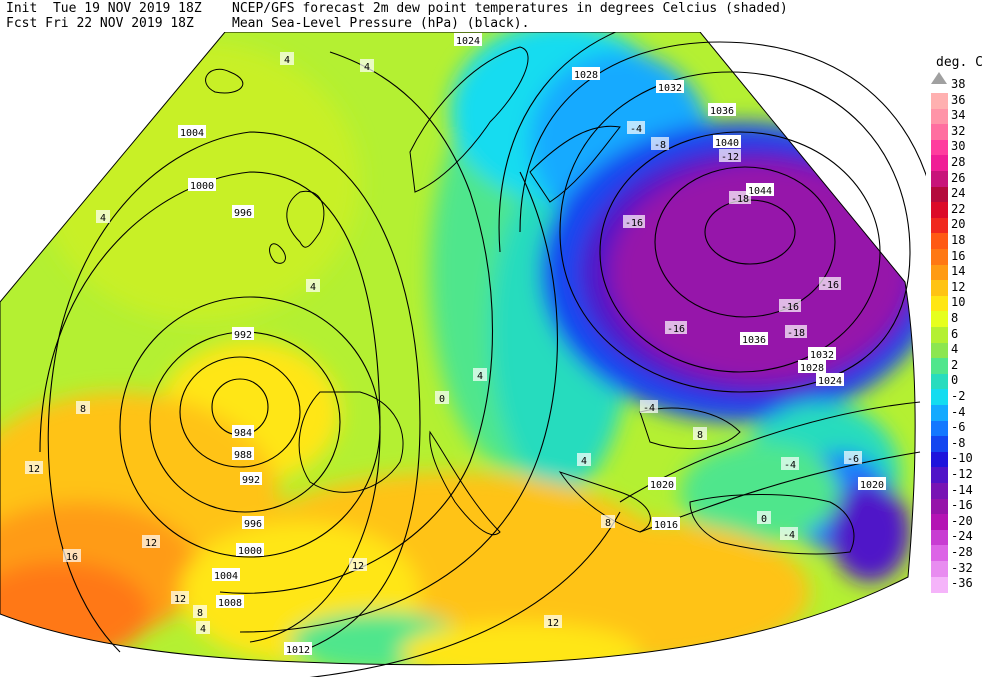  Describe the element at coordinates (230, 603) in the screenshot. I see `isobar-label: 1008` at that location.